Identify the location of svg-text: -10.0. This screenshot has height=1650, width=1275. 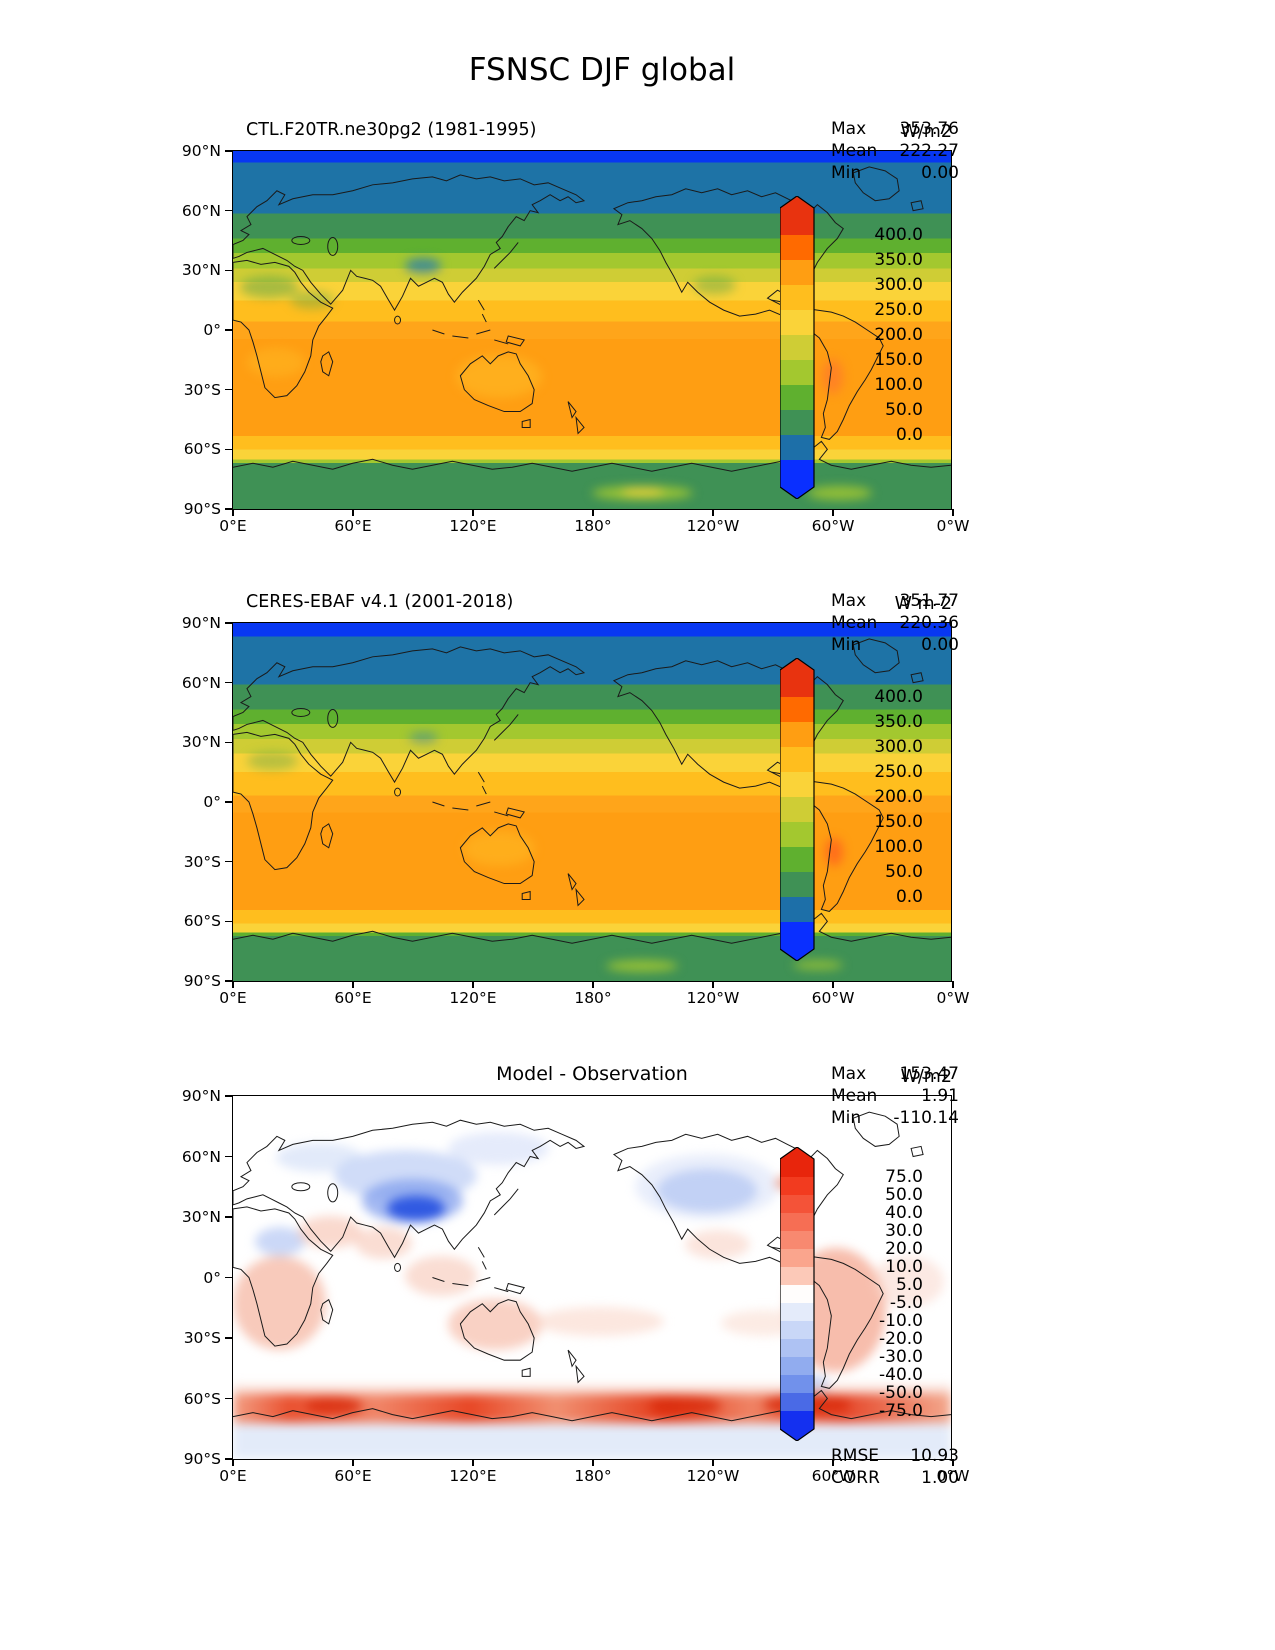
(901, 1321).